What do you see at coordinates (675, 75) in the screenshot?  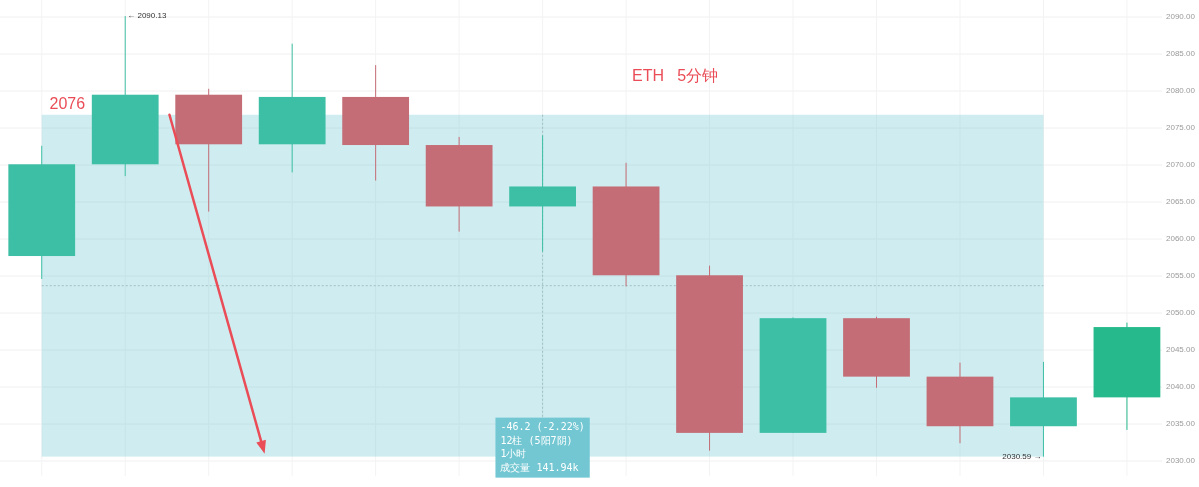 I see `title: ETH 5分钟` at bounding box center [675, 75].